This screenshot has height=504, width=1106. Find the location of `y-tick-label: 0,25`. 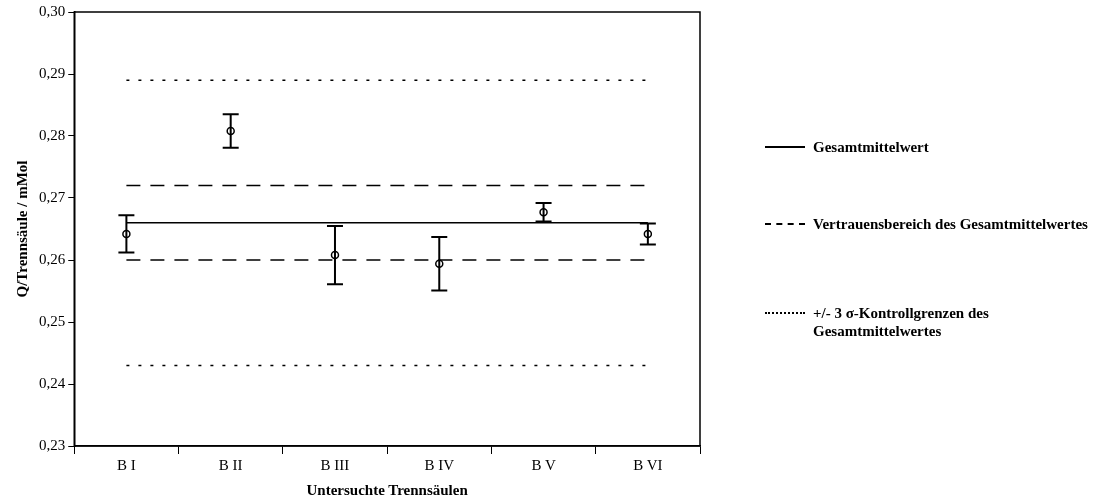

y-tick-label: 0,25 is located at coordinates (52, 320).